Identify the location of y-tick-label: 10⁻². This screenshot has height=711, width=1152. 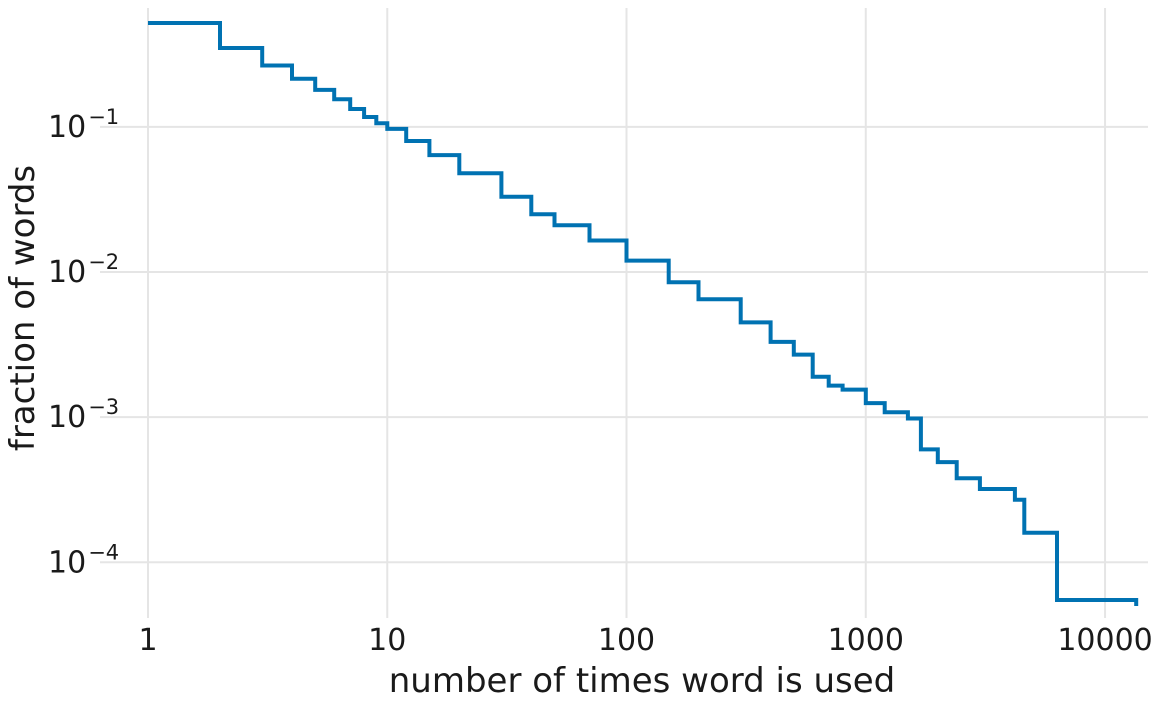
(83, 270).